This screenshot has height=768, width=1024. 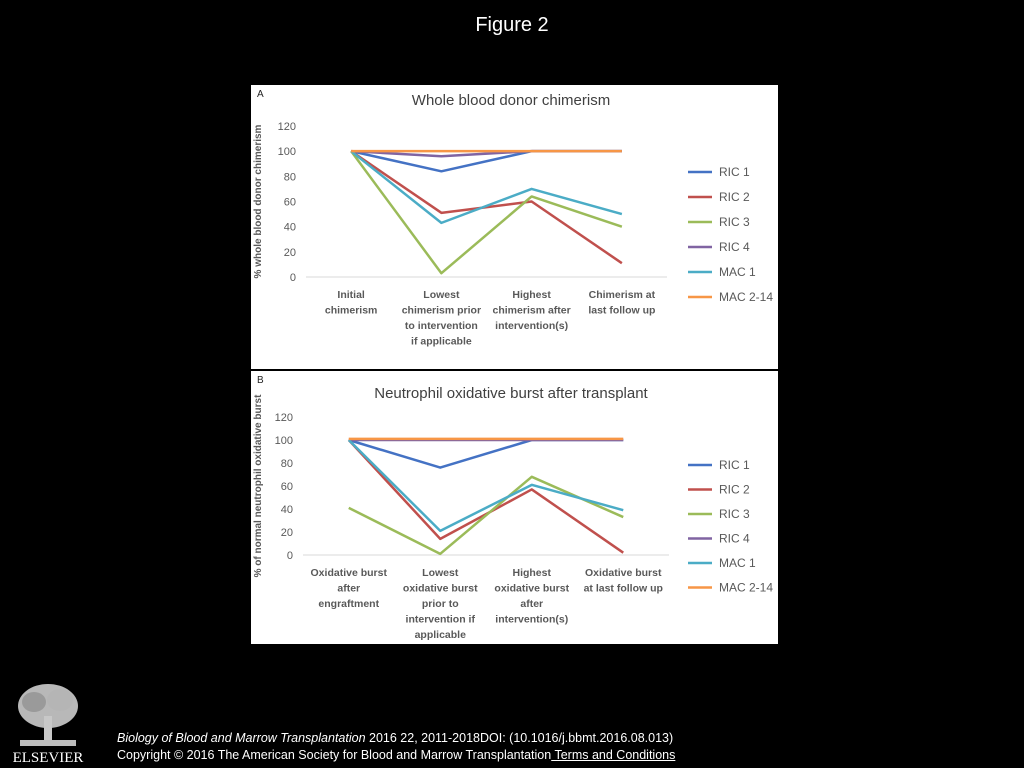 I want to click on x-tick-label: Oxidative burst after engraftment, so click(x=349, y=588).